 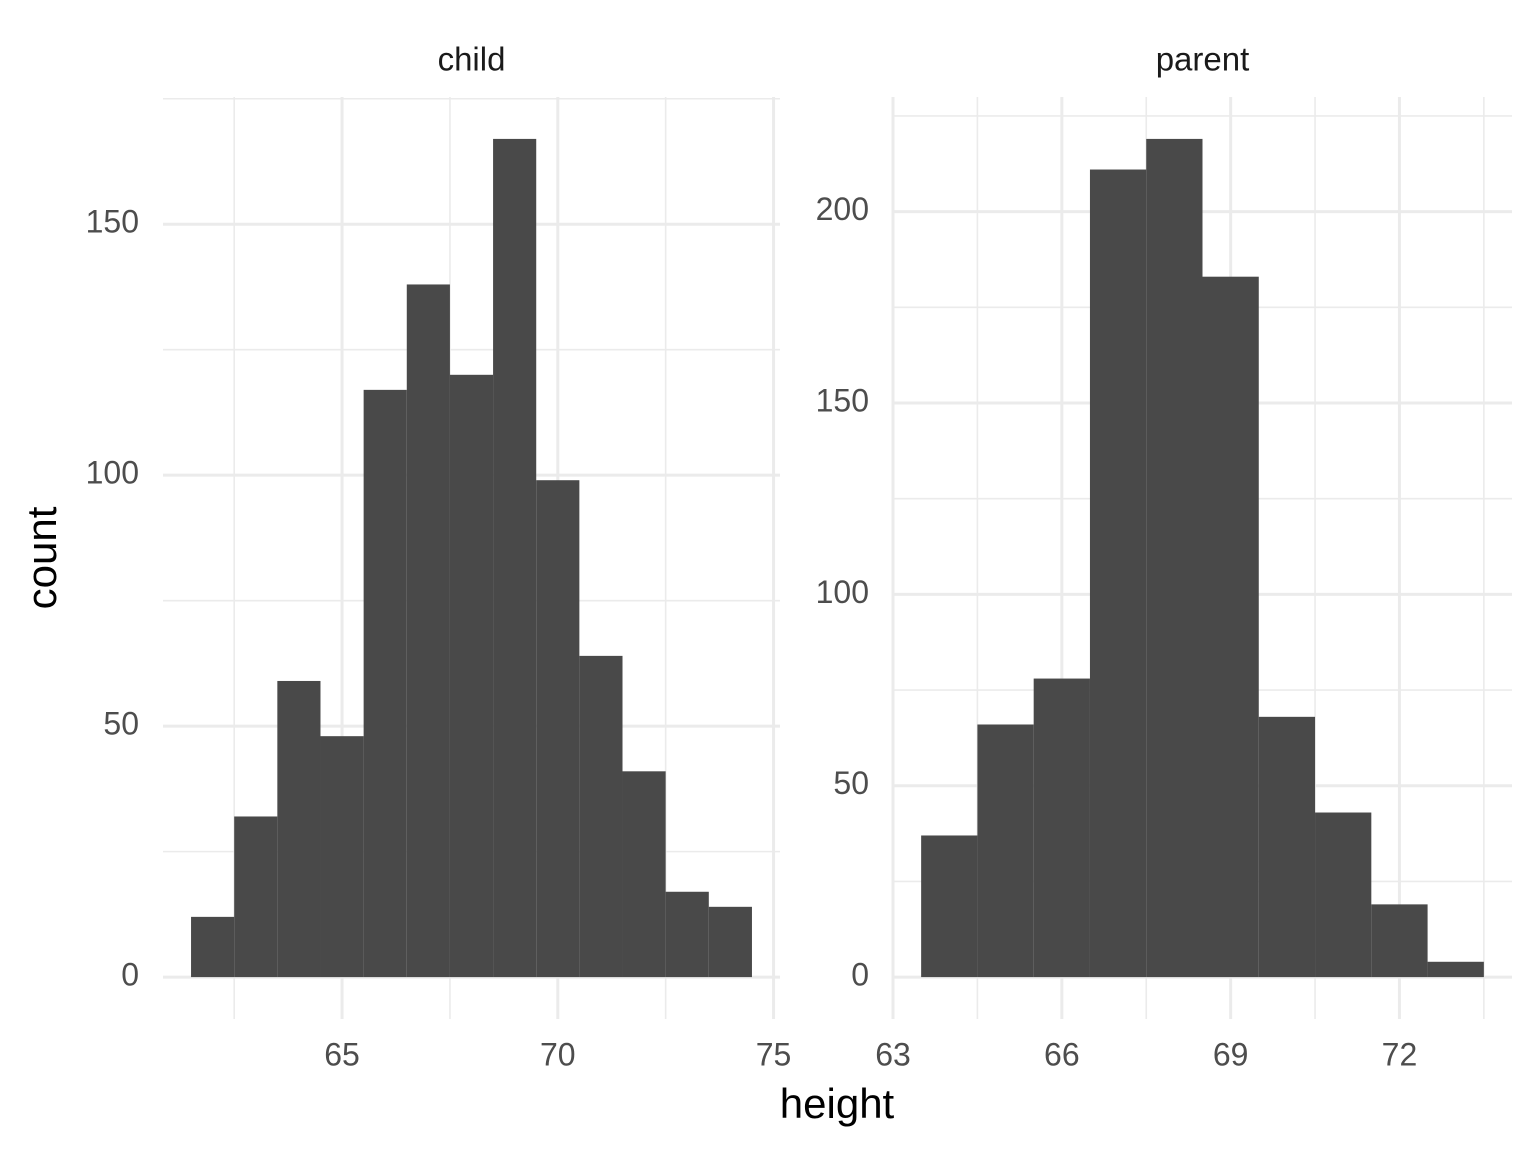 What do you see at coordinates (41, 557) in the screenshot?
I see `y-axis-title: count` at bounding box center [41, 557].